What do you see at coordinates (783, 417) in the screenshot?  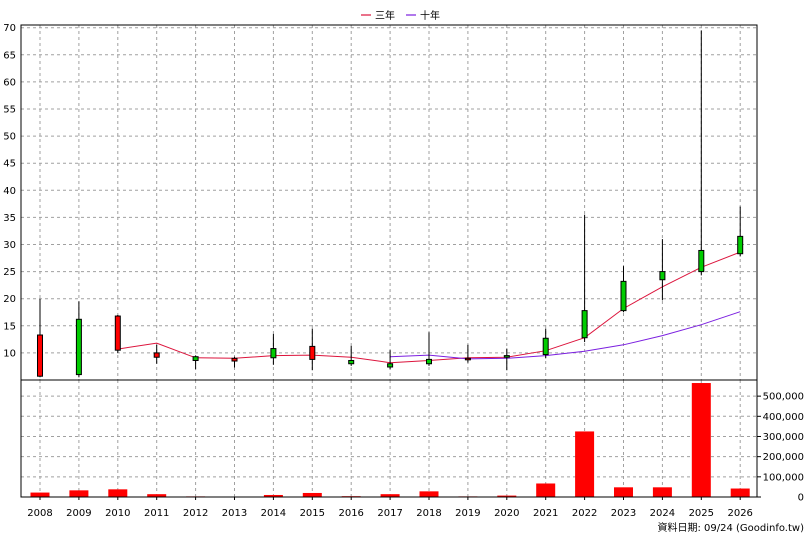 I see `volume-tick-label: 400,000` at bounding box center [783, 417].